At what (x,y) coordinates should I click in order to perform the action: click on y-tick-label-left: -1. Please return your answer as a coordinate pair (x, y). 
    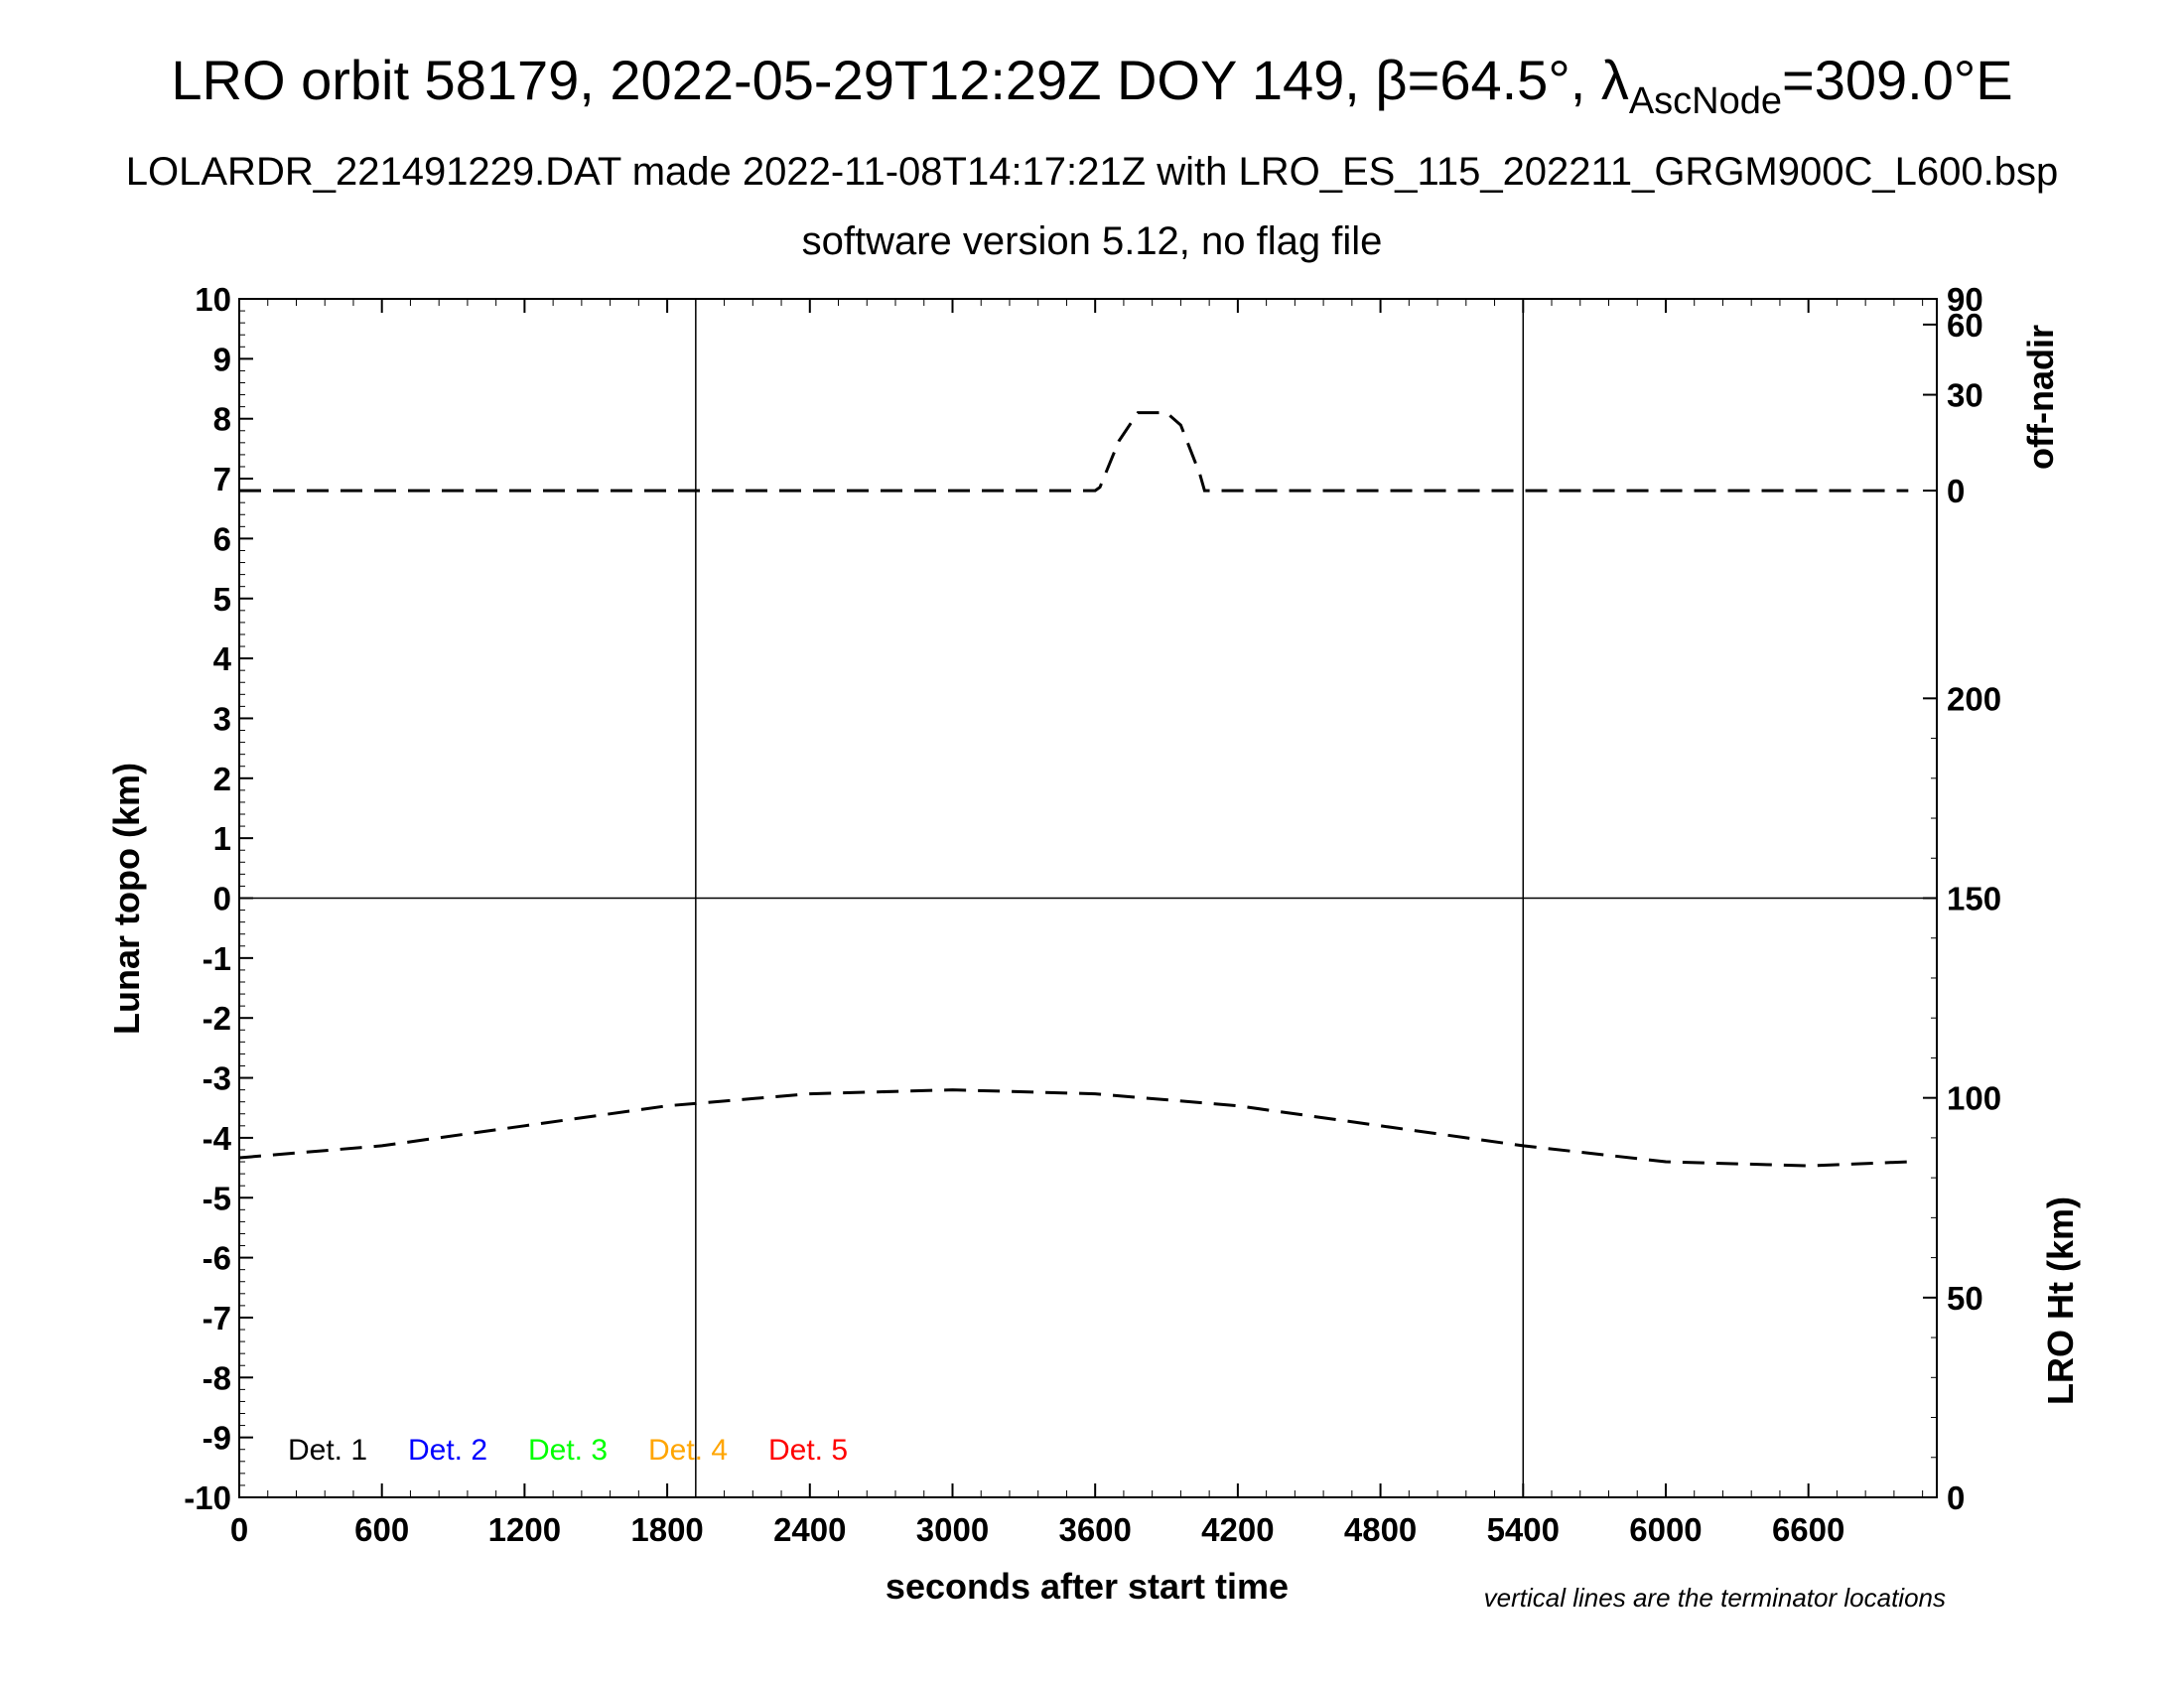
    Looking at the image, I should click on (217, 958).